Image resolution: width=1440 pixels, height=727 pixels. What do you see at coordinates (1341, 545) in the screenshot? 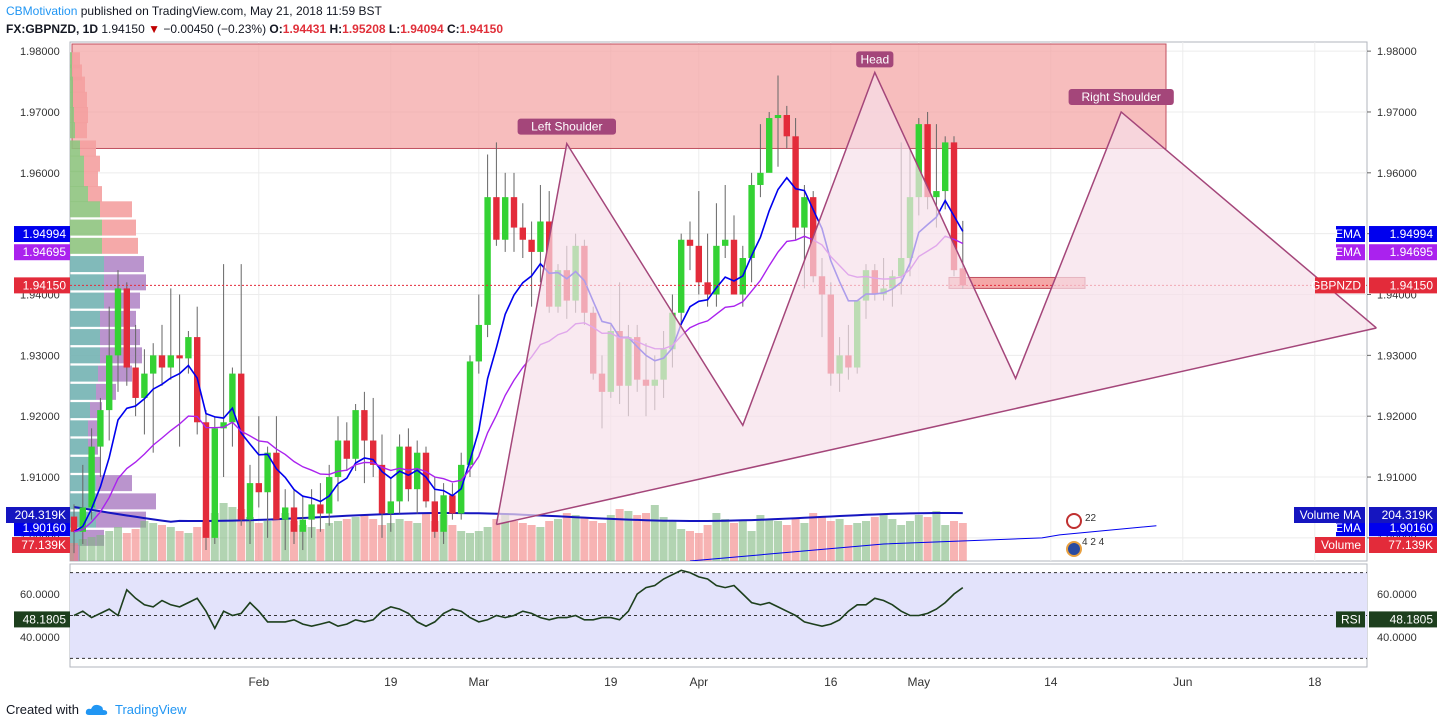
I see `volume-badge-name: Volume` at bounding box center [1341, 545].